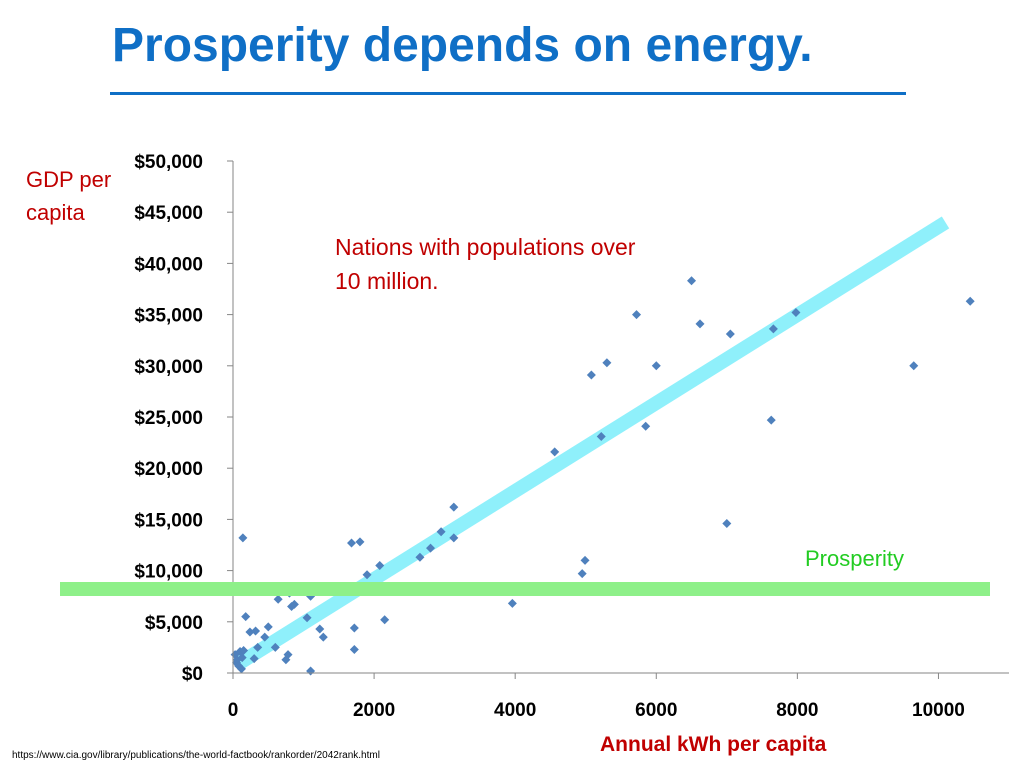 This screenshot has height=768, width=1024. I want to click on x-tick-label: 10000, so click(938, 710).